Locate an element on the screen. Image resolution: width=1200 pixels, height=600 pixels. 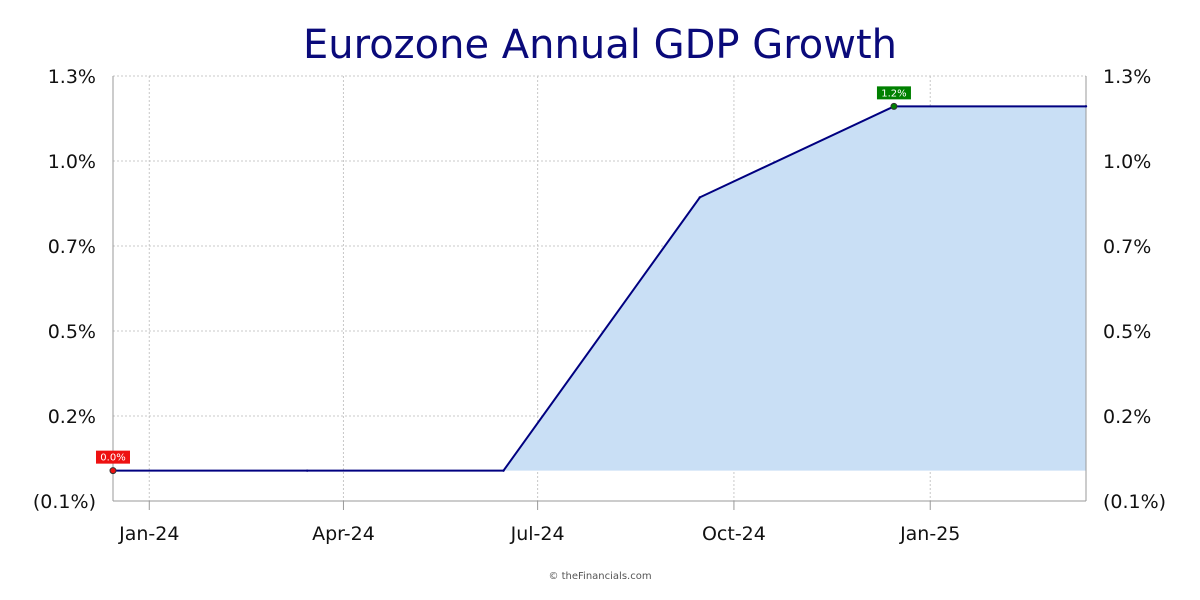
chart-title: Eurozone Annual GDP Growth is located at coordinates (600, 45).